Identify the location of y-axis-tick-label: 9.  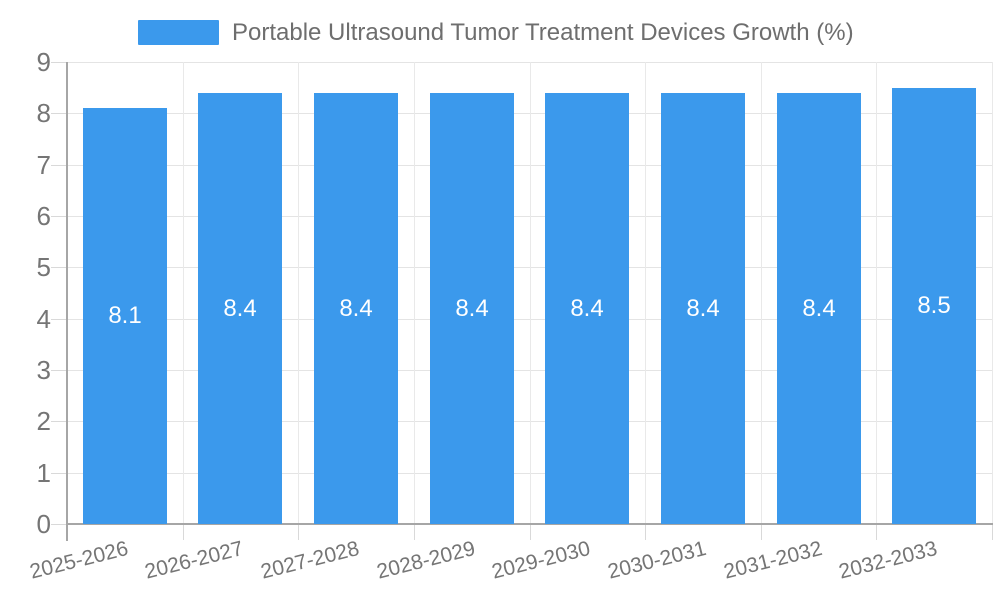
(43, 62).